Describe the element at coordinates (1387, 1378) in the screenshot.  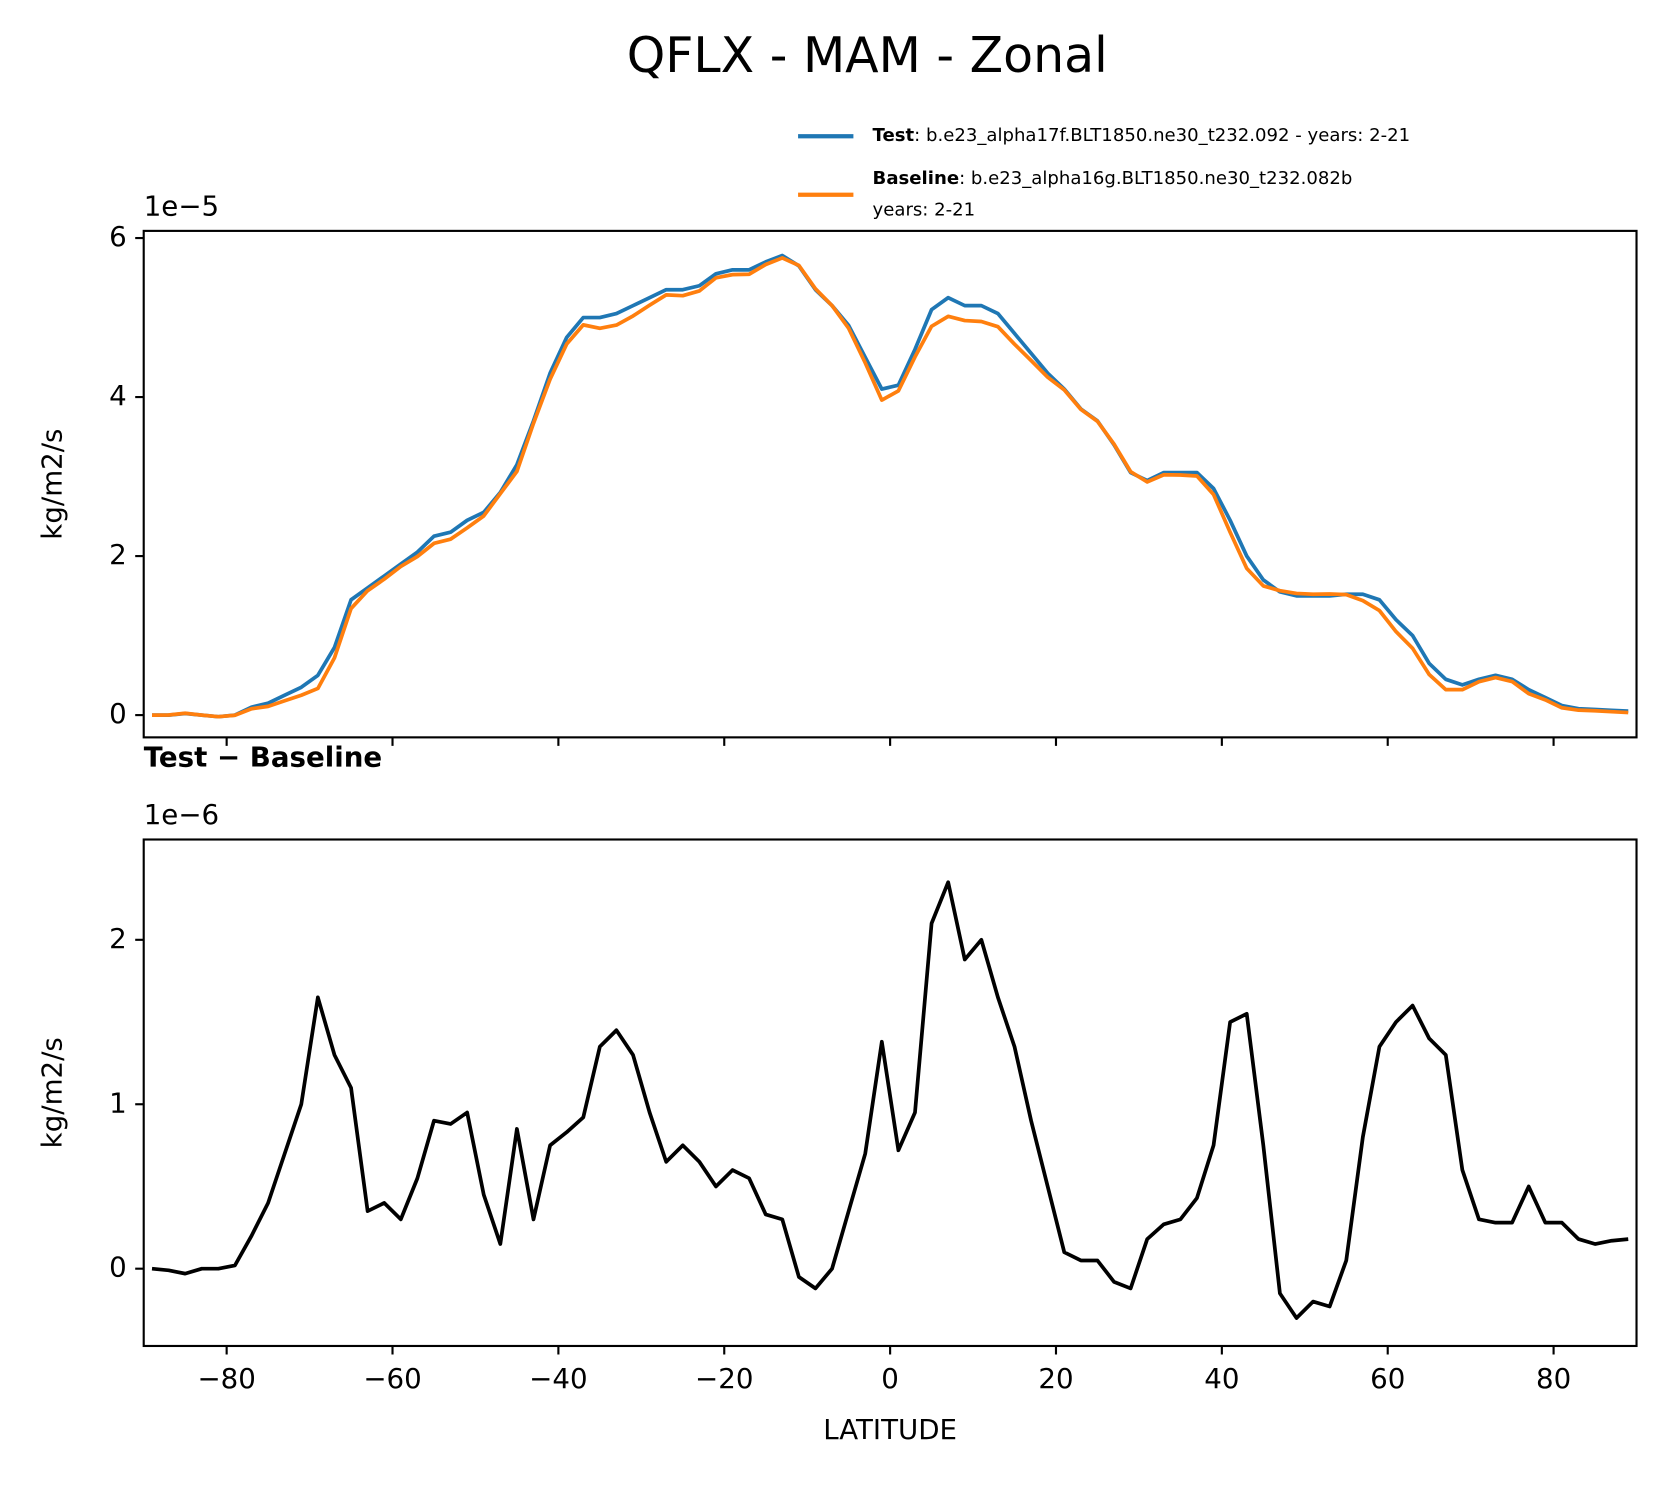
I see `x-tick-label: 60` at that location.